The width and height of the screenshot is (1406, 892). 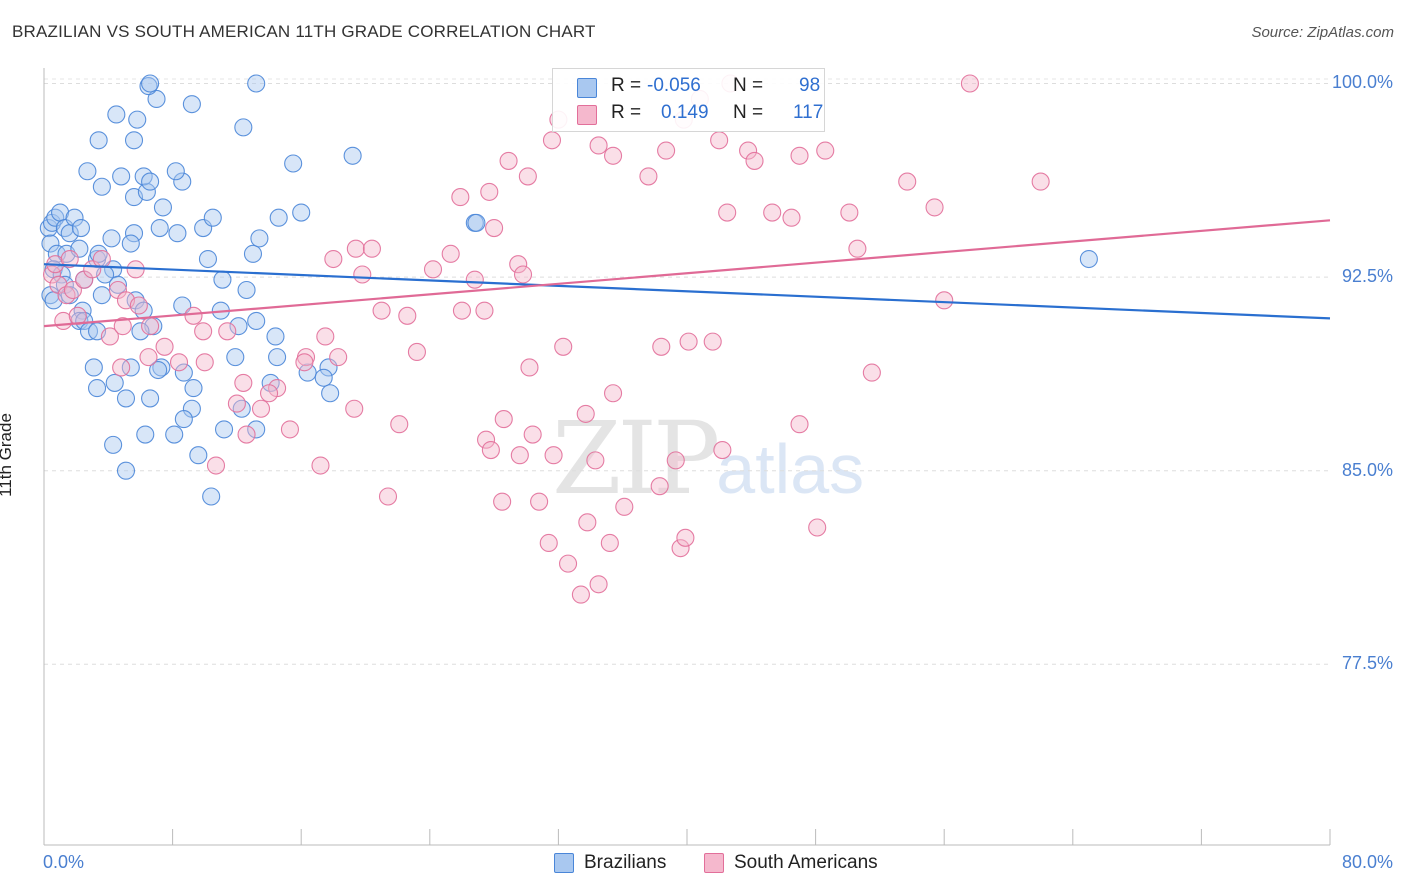 What do you see at coordinates (64, 862) in the screenshot?
I see `x-tick-label-min: 0.0%` at bounding box center [64, 862].